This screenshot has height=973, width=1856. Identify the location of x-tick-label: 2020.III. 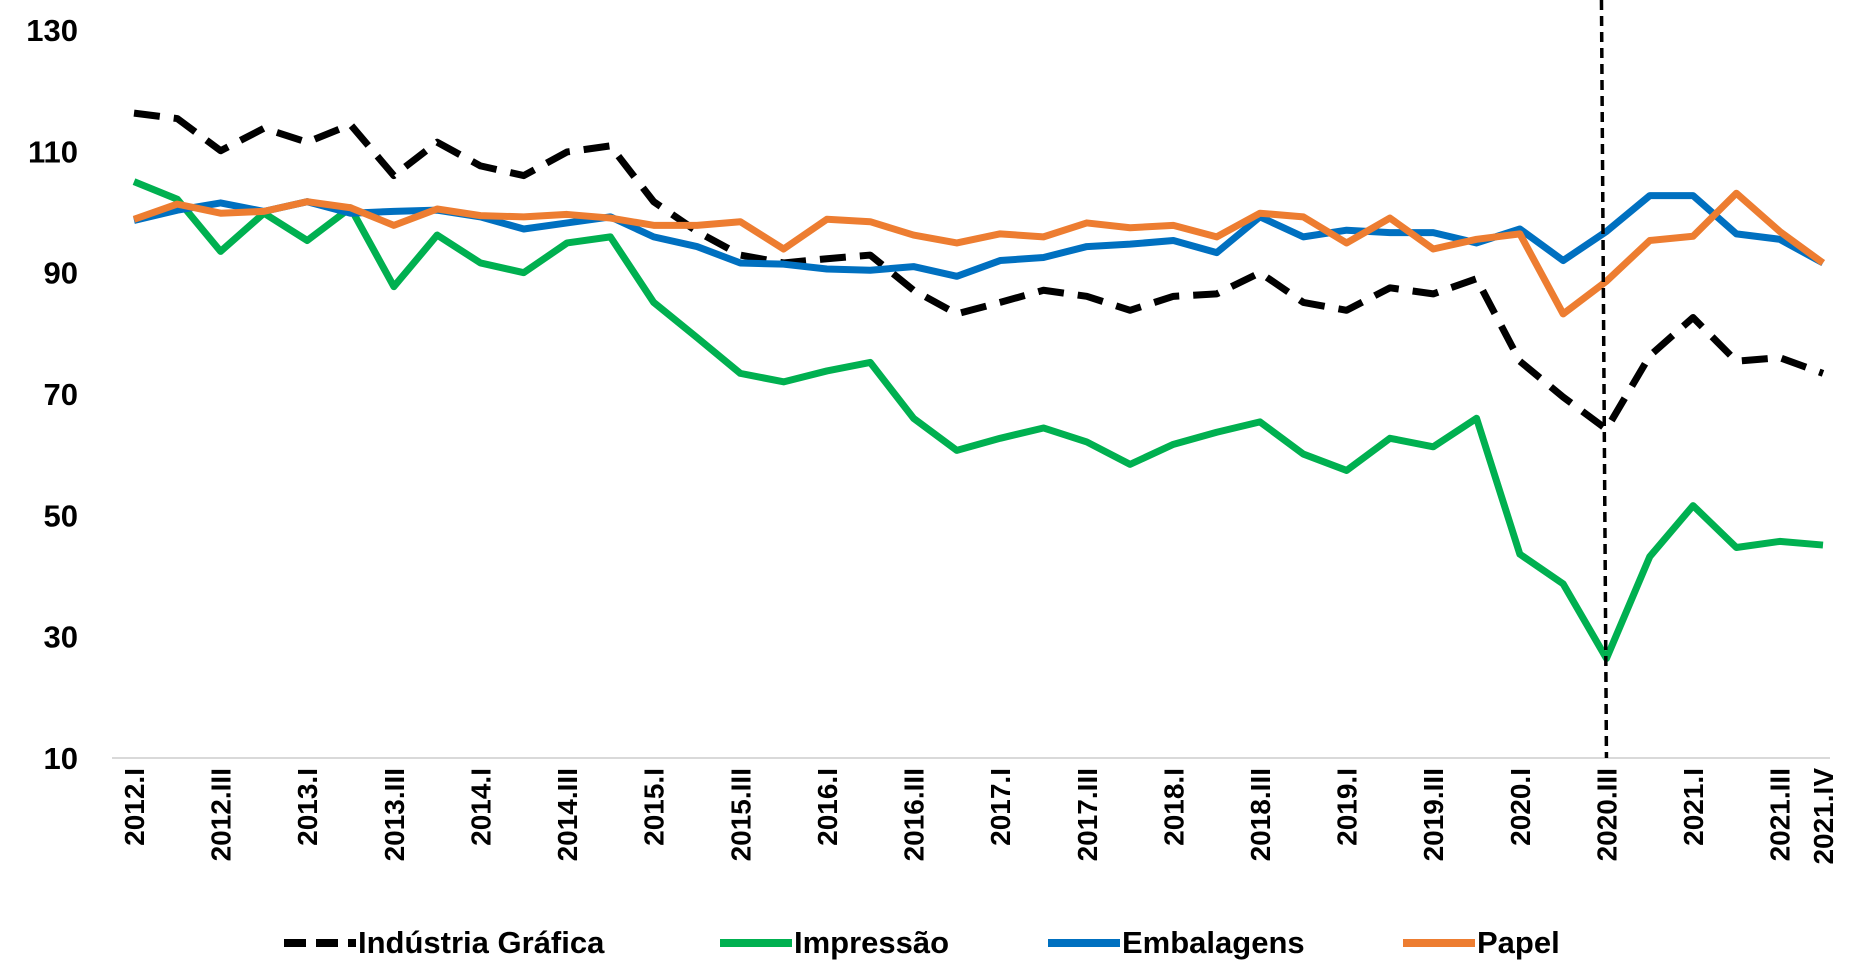
(1606, 814).